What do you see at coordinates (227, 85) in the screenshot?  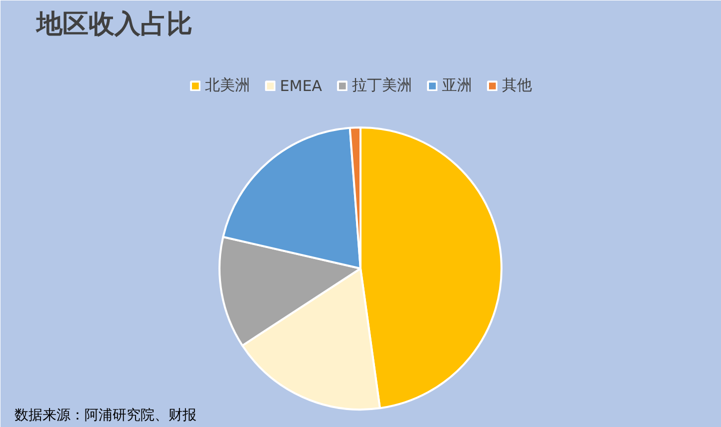 I see `legend-label: 北美洲` at bounding box center [227, 85].